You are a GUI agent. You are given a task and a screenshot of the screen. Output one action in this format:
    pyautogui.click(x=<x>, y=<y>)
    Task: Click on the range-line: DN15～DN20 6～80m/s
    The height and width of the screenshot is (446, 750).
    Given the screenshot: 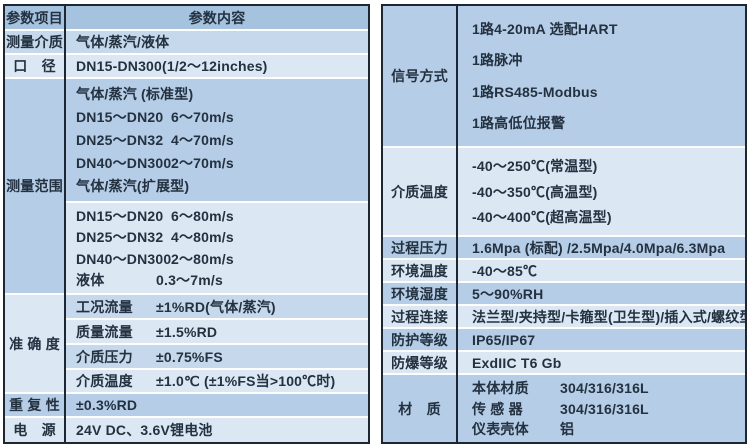 What is the action you would take?
    pyautogui.click(x=222, y=216)
    